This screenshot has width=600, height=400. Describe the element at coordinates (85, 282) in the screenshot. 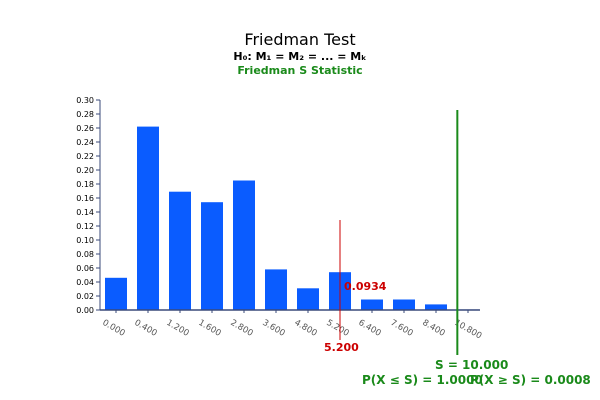

I see `y-tick-label: 0.04` at that location.